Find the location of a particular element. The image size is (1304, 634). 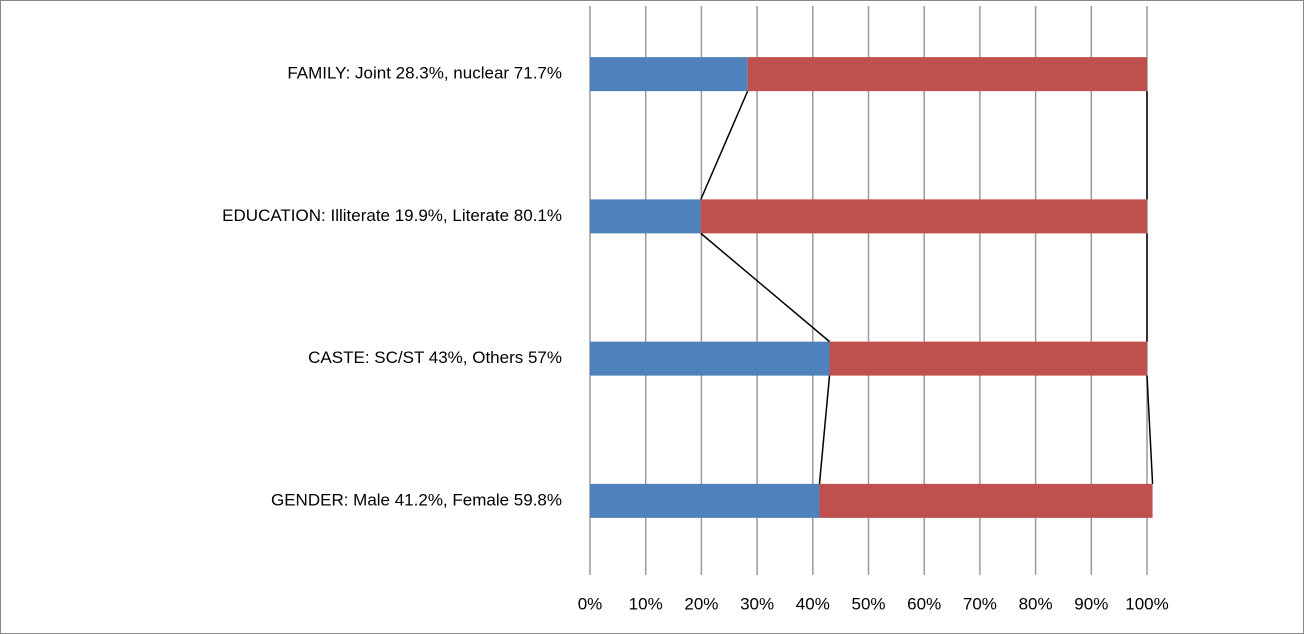

x-tick-label: 90% is located at coordinates (1091, 603).